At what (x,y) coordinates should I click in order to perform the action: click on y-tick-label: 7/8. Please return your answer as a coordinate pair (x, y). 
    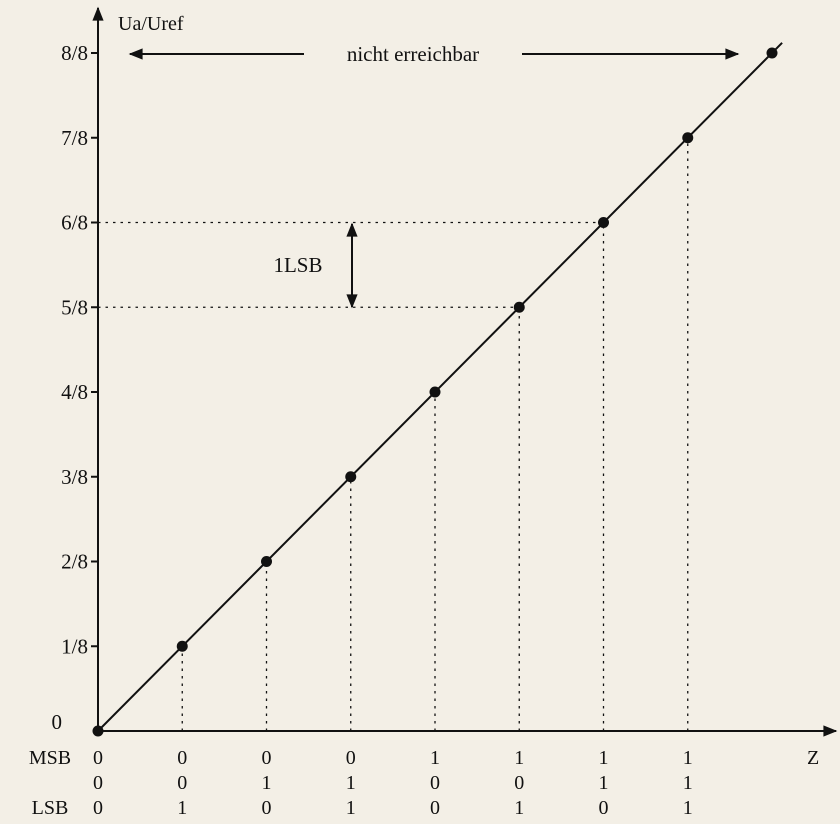
    Looking at the image, I should click on (74, 138).